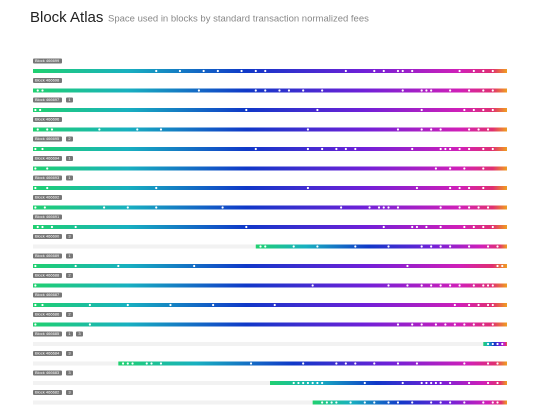 This screenshot has width=540, height=405. Describe the element at coordinates (47, 138) in the screenshot. I see `block-label: Block 466695` at that location.